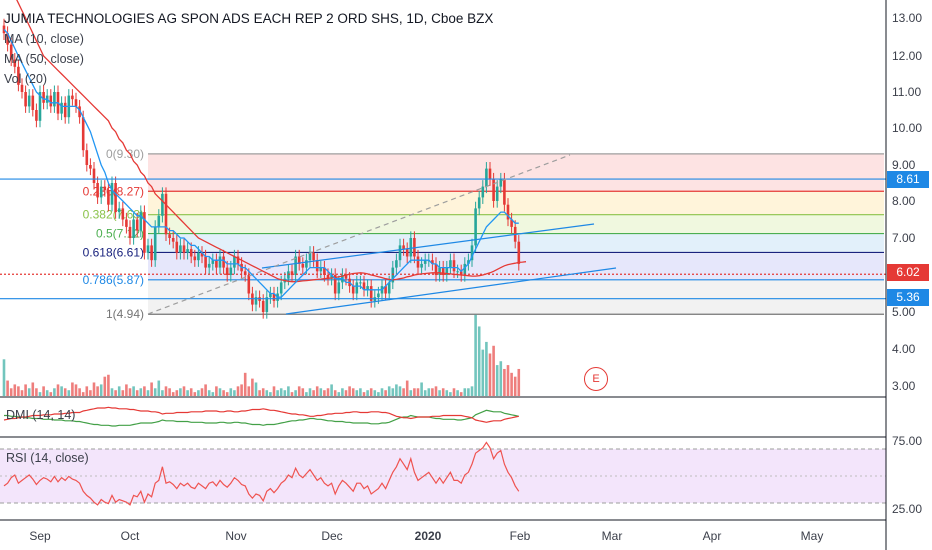  I want to click on rsi-line, so click(261, 473).